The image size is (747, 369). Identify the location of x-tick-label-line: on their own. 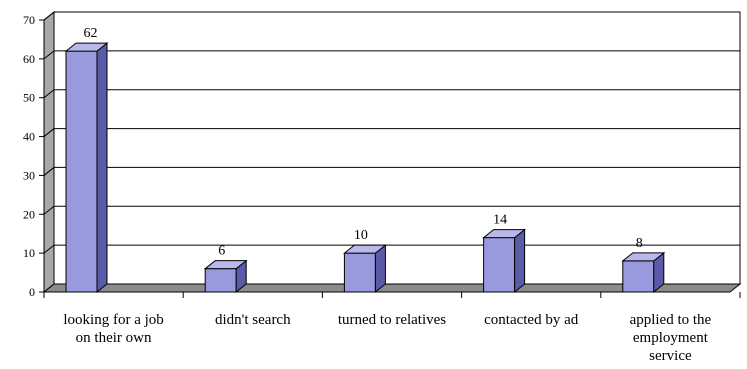
(114, 338).